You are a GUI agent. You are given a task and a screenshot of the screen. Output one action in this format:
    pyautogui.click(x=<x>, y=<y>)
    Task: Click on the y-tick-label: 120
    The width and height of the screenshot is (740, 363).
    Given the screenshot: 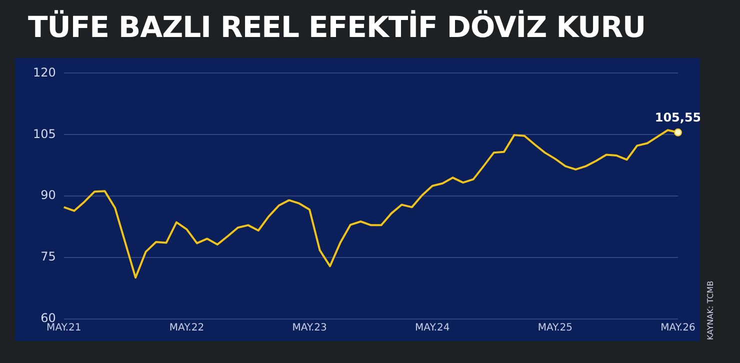 What is the action you would take?
    pyautogui.click(x=44, y=72)
    